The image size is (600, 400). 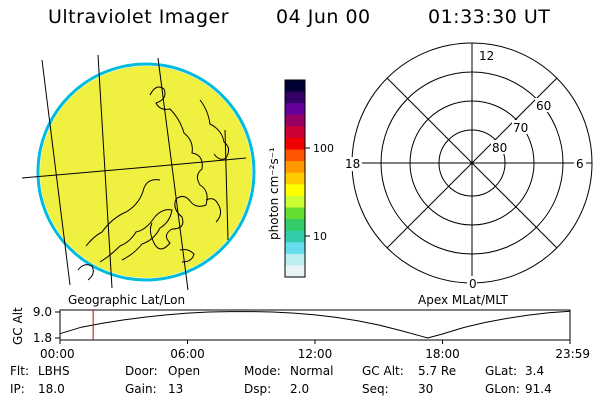 What do you see at coordinates (499, 148) in the screenshot?
I see `mlat-label-80: 80` at bounding box center [499, 148].